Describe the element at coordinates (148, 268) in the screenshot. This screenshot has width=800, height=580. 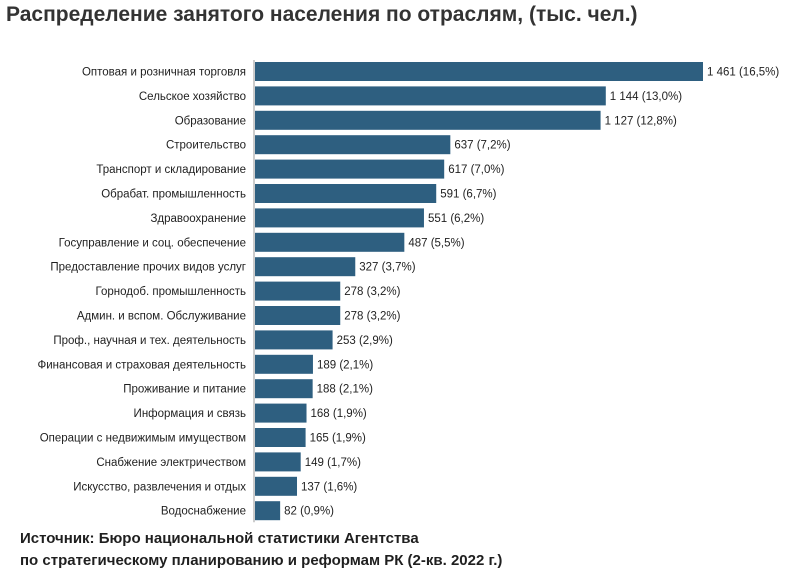
I see `category-label: Предоставление прочих видов услуг` at that location.